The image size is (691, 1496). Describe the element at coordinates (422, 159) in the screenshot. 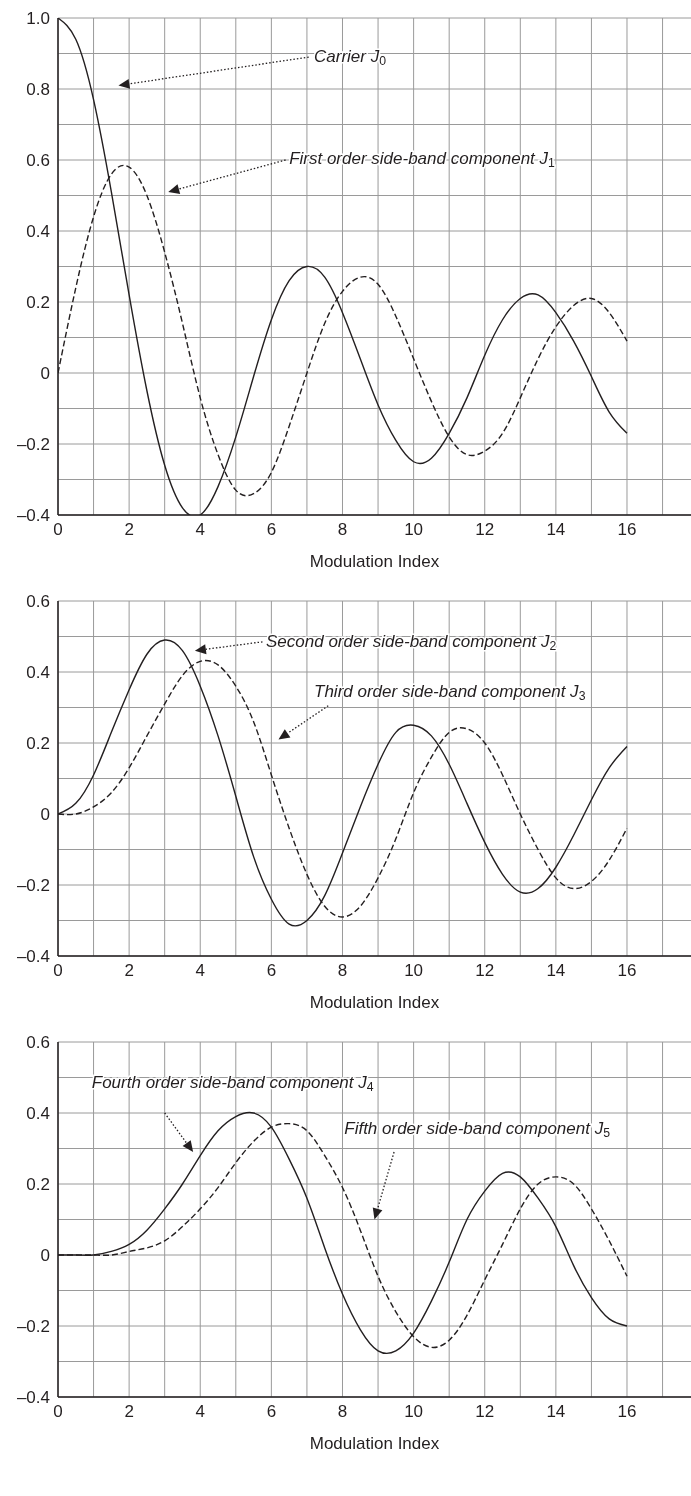

I see `annotation: First order side-band component J$_{1}$` at that location.